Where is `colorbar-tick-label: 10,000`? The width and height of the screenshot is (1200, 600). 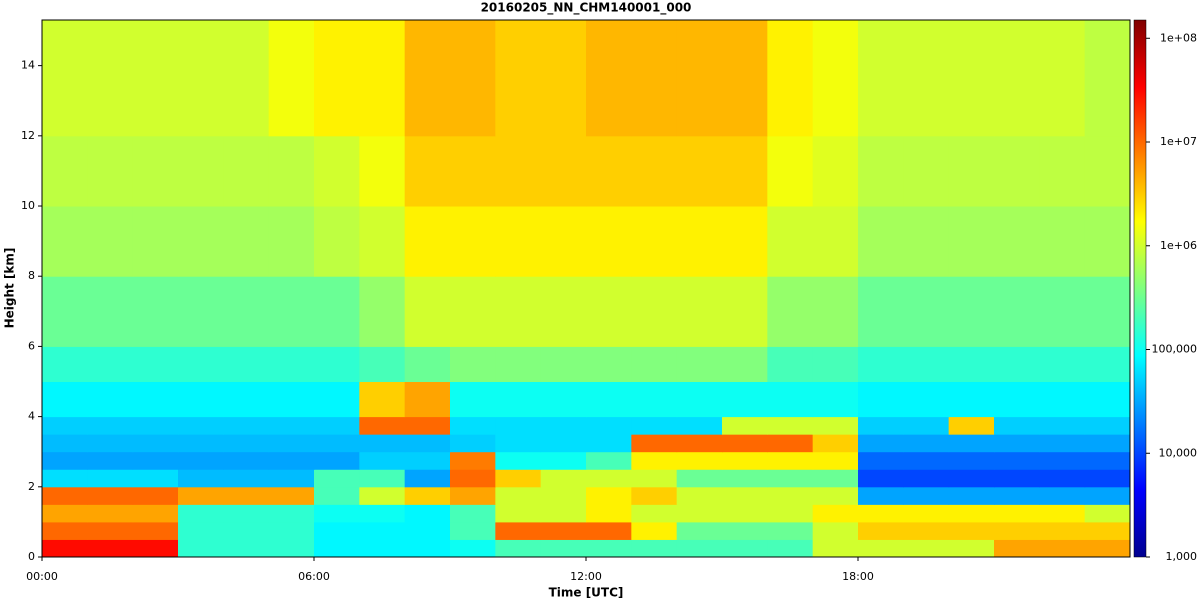 colorbar-tick-label: 10,000 is located at coordinates (1178, 452).